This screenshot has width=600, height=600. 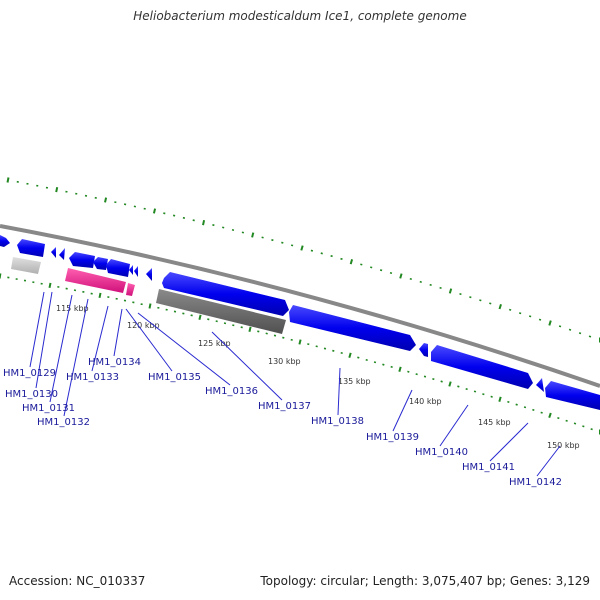 I want to click on kbp-label: 135 kbp, so click(x=354, y=381).